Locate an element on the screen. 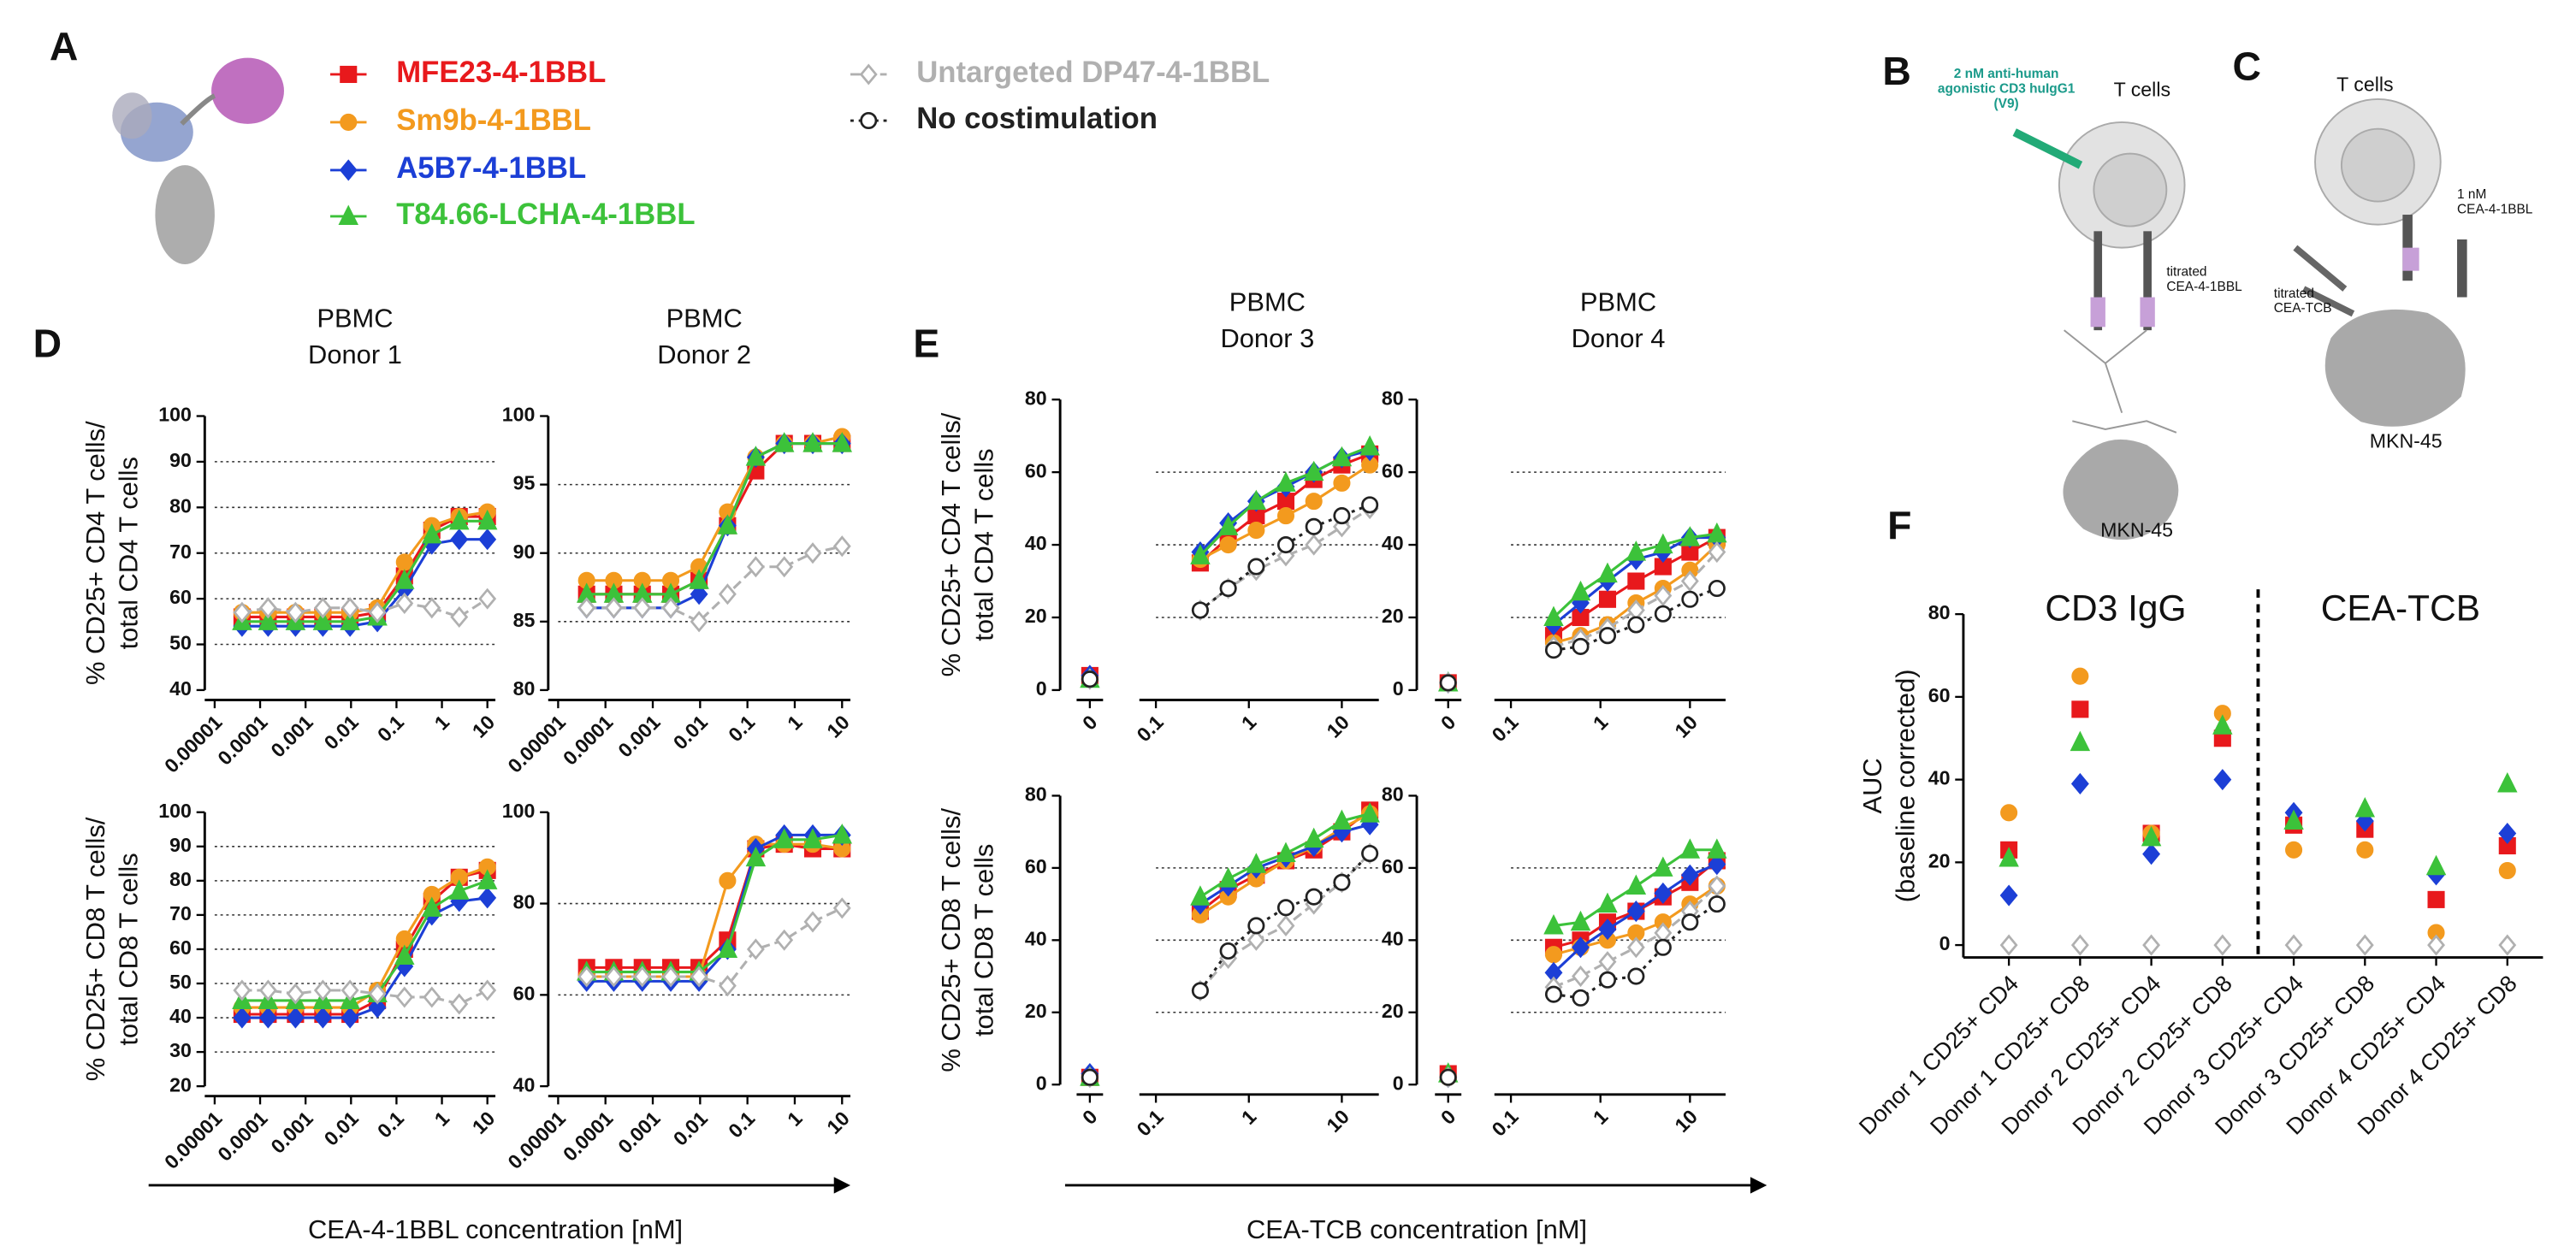 The width and height of the screenshot is (2576, 1258). y-tick-label: 60 is located at coordinates (180, 947).